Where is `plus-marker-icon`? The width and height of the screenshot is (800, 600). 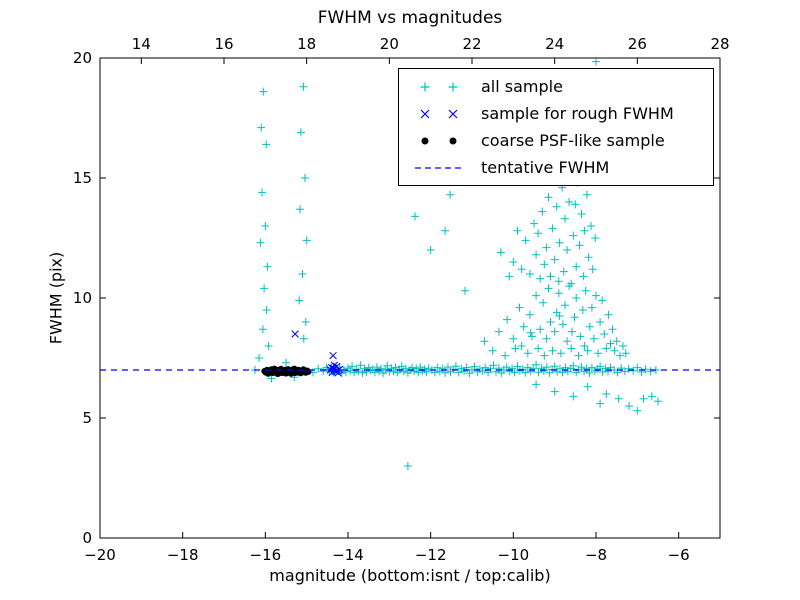
plus-marker-icon is located at coordinates (439, 86).